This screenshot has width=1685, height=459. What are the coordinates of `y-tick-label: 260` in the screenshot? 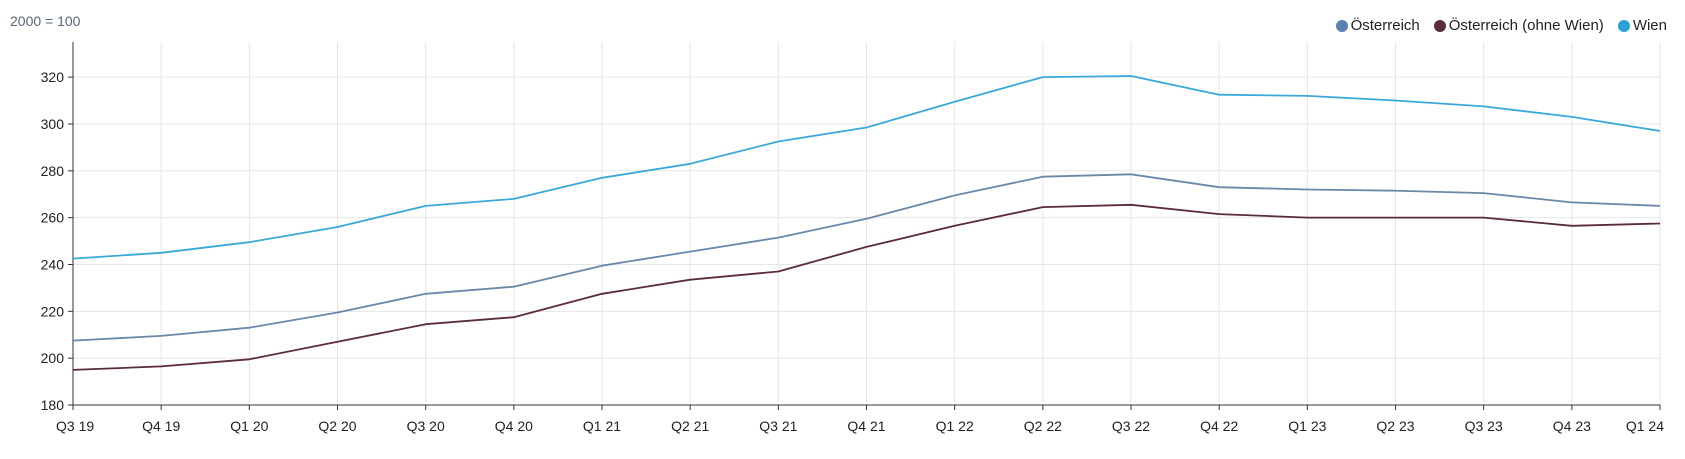 It's located at (53, 218).